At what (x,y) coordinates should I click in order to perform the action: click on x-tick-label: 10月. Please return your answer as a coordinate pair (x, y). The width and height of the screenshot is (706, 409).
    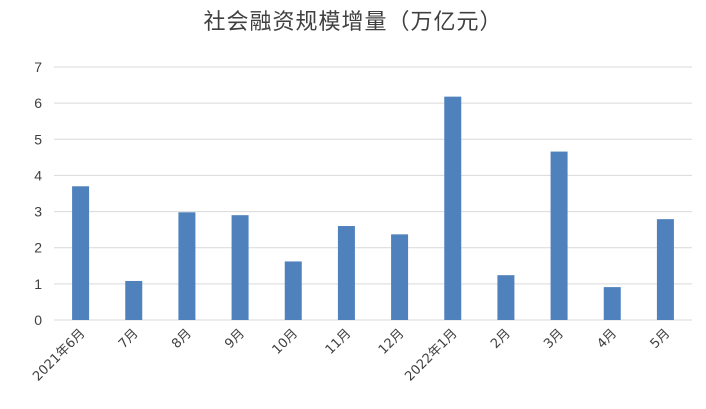
    Looking at the image, I should click on (285, 341).